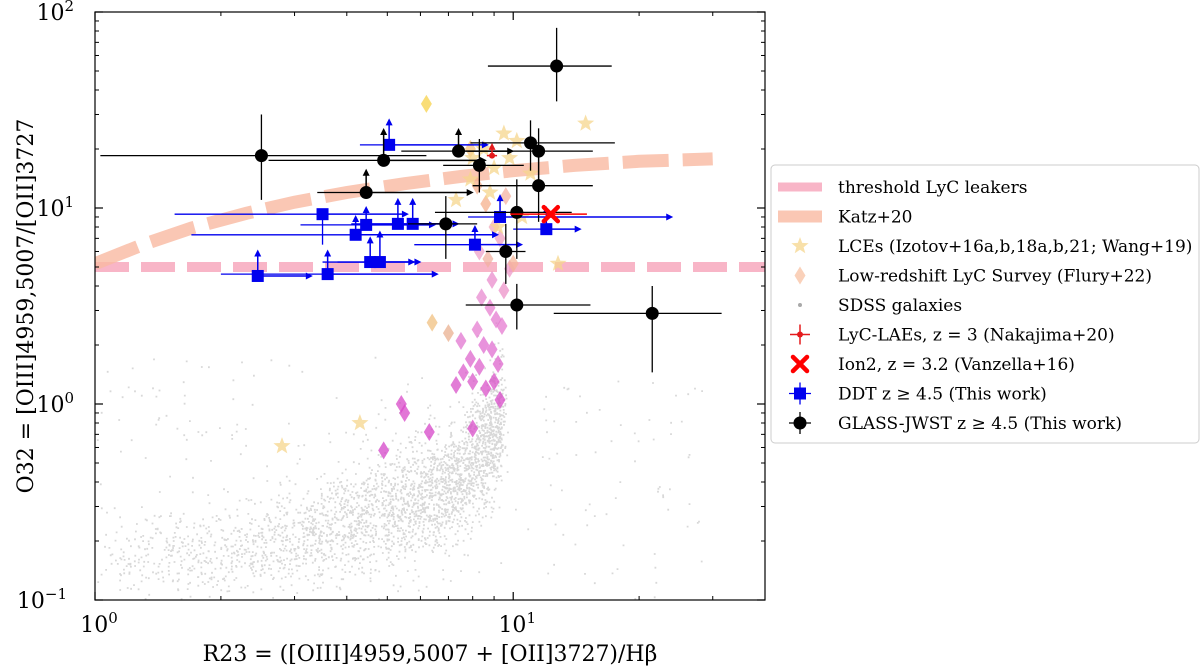 Image resolution: width=1200 pixels, height=671 pixels. I want to click on ion2-point, so click(551, 214).